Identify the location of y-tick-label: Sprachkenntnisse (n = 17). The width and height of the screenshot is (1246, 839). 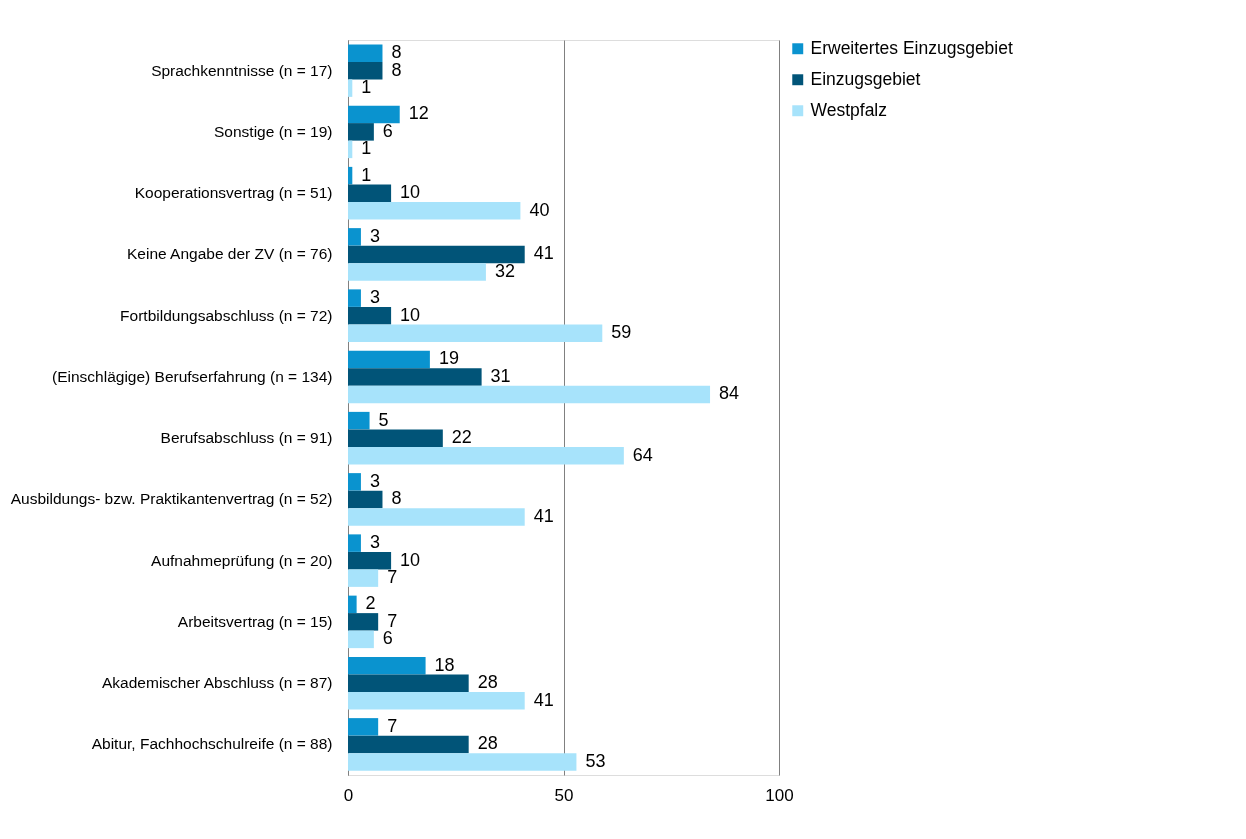
(242, 70).